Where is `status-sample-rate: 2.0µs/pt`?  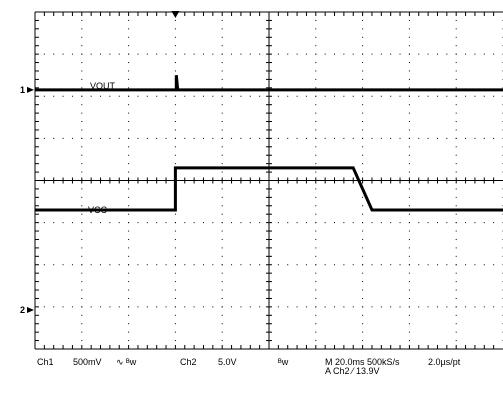
status-sample-rate: 2.0µs/pt is located at coordinates (444, 362).